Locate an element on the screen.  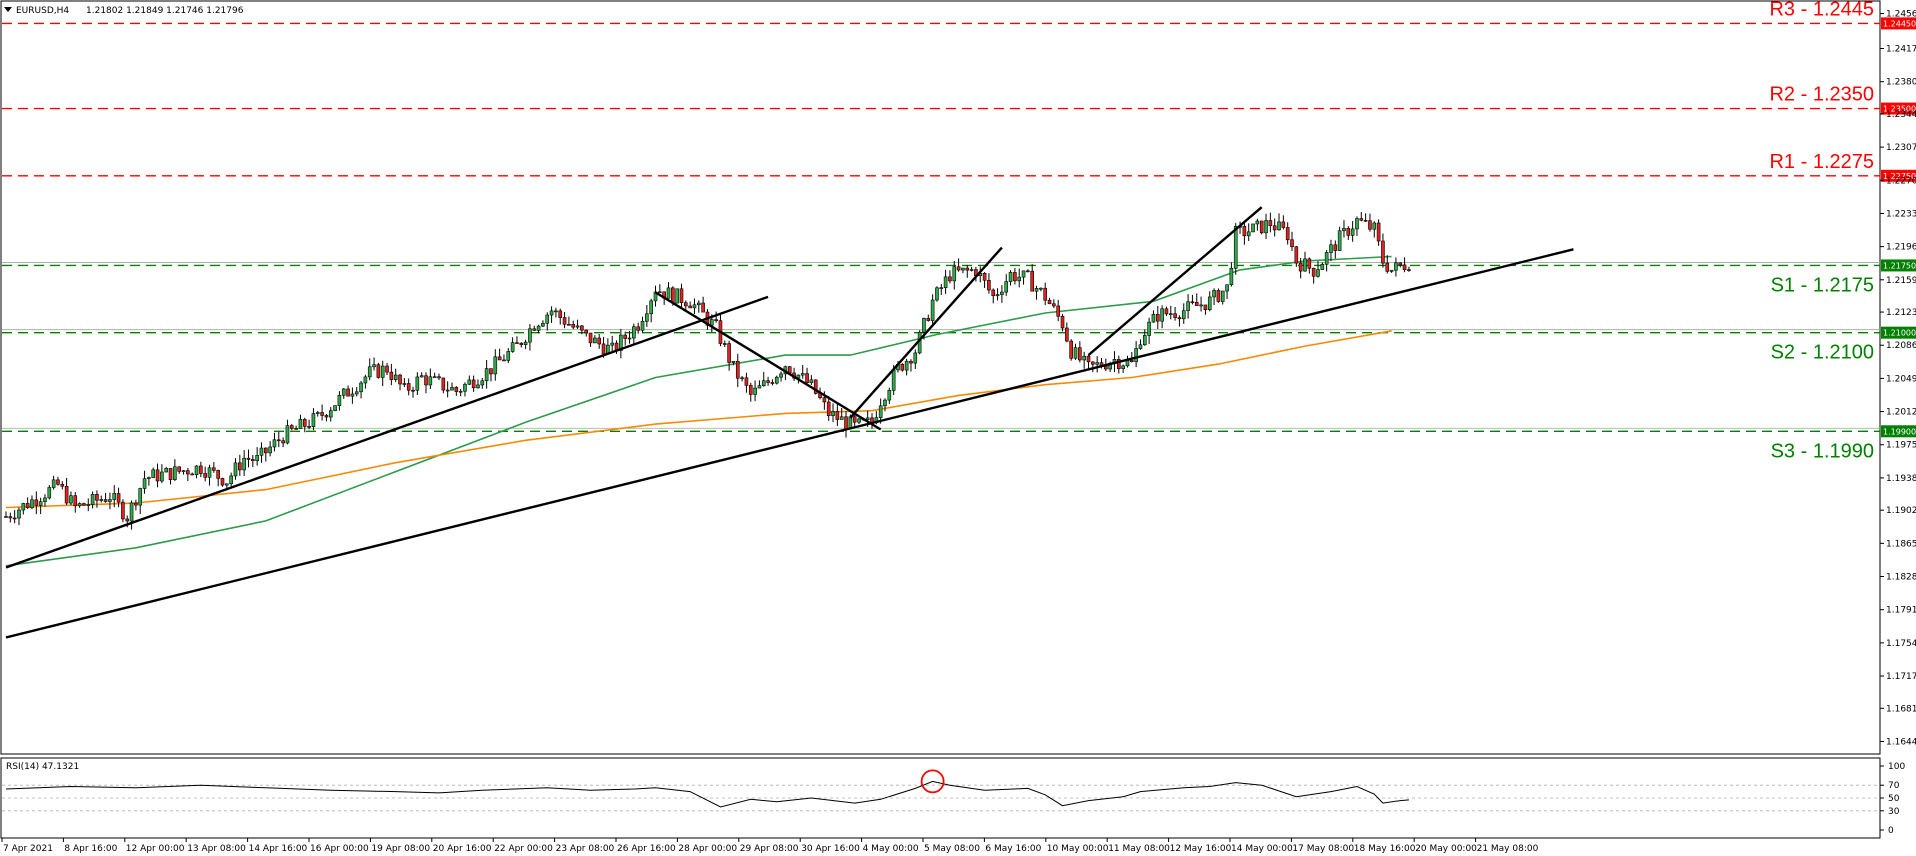
price-tick-label: 1.22330 is located at coordinates (1901, 214).